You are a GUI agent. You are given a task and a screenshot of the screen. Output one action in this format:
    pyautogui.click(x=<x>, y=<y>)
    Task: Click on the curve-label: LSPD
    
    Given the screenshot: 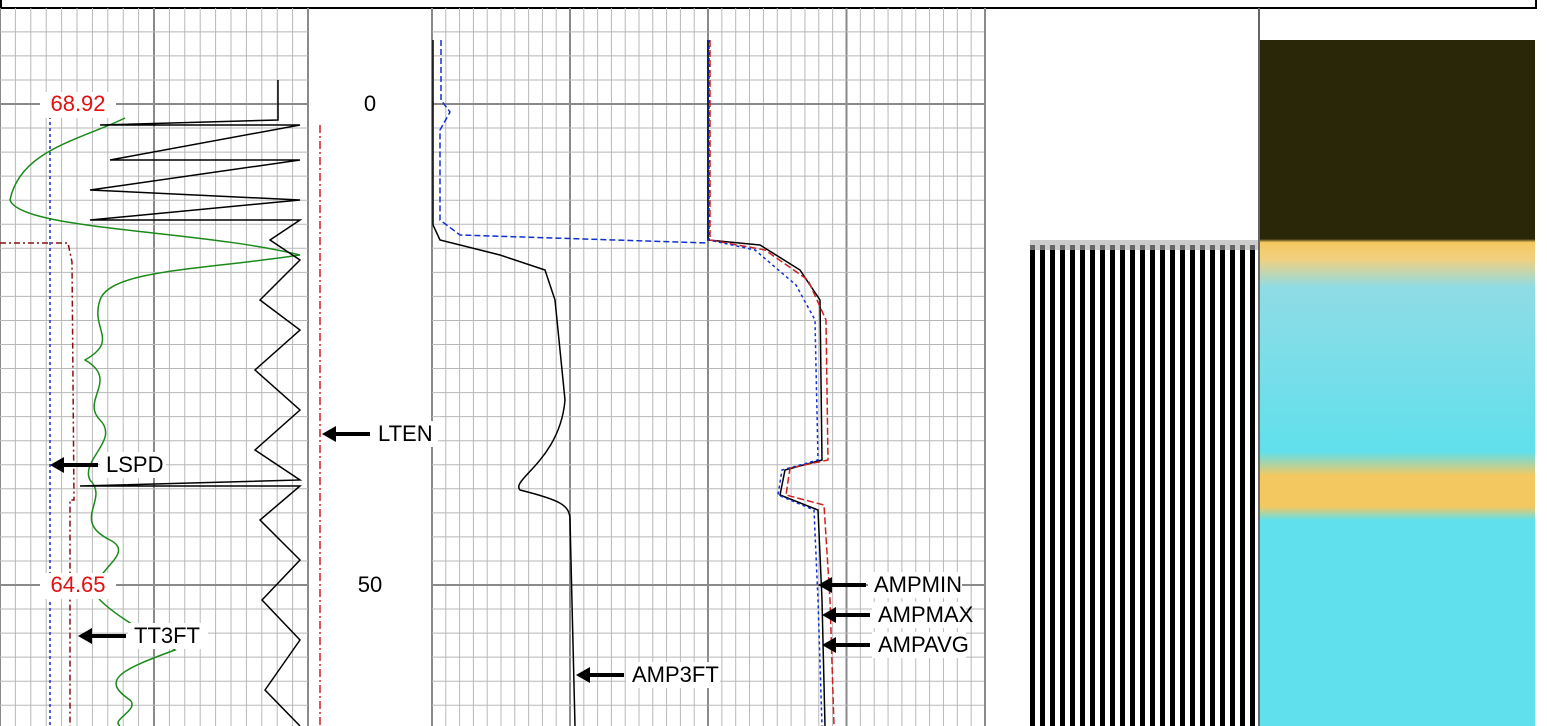 What is the action you would take?
    pyautogui.click(x=134, y=464)
    